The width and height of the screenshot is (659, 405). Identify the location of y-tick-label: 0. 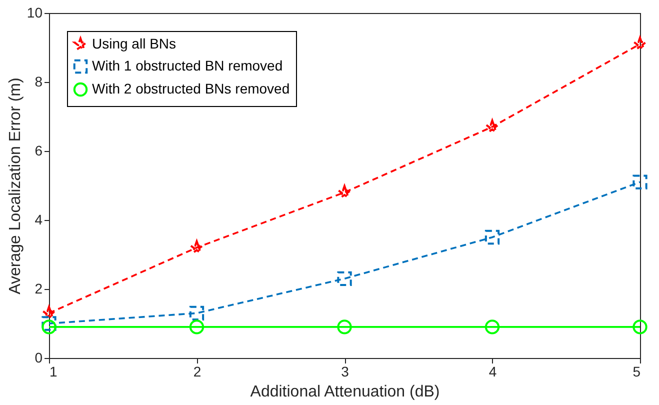
(38, 358).